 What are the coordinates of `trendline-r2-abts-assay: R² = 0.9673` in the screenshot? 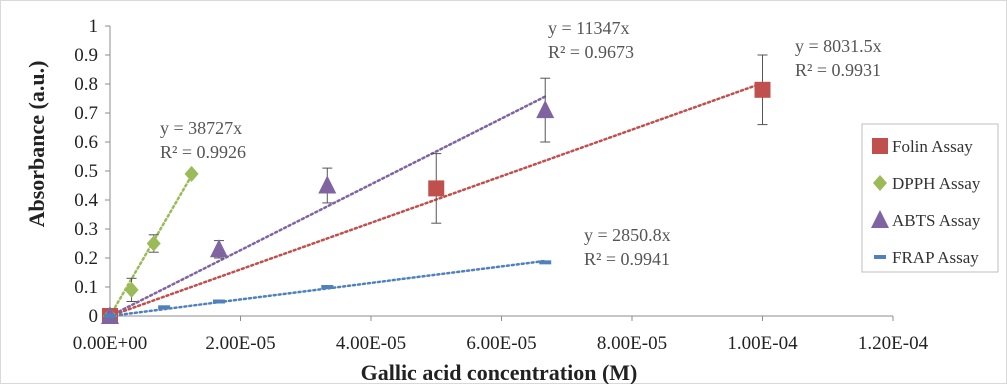 It's located at (591, 52).